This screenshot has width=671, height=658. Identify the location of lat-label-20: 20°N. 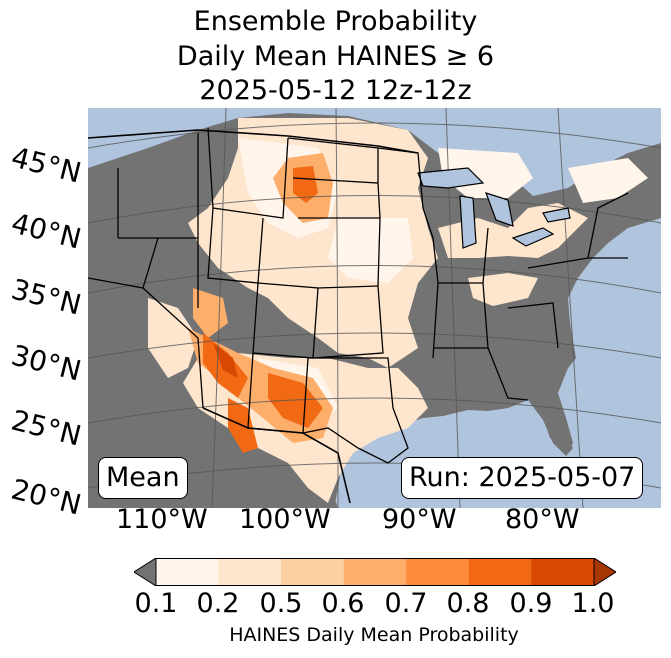
(46, 497).